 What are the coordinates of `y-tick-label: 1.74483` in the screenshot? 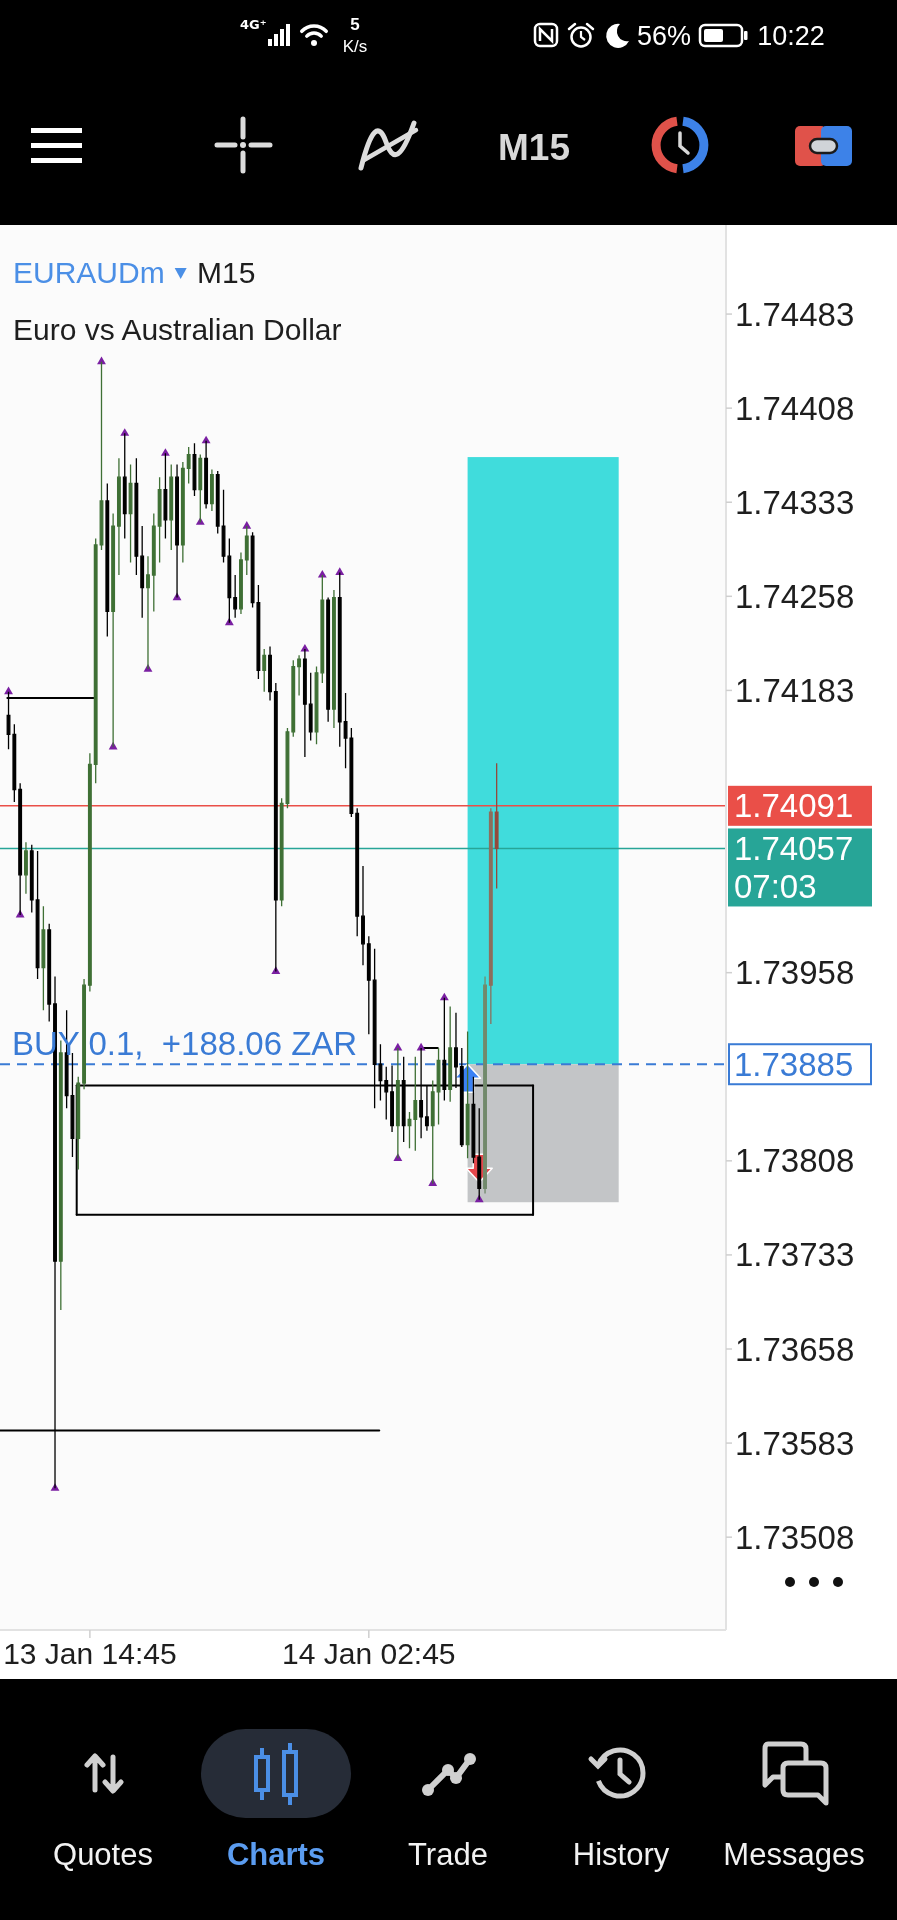 It's located at (795, 314).